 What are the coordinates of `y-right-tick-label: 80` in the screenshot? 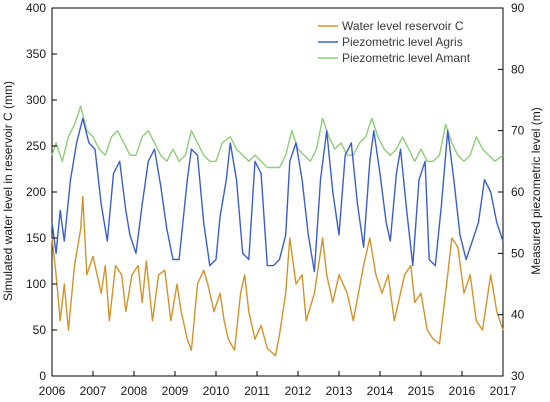 It's located at (518, 69).